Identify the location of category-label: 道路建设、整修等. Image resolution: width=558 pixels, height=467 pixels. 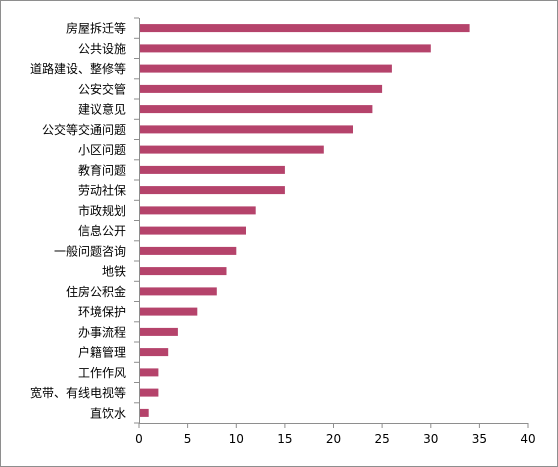
(78, 68).